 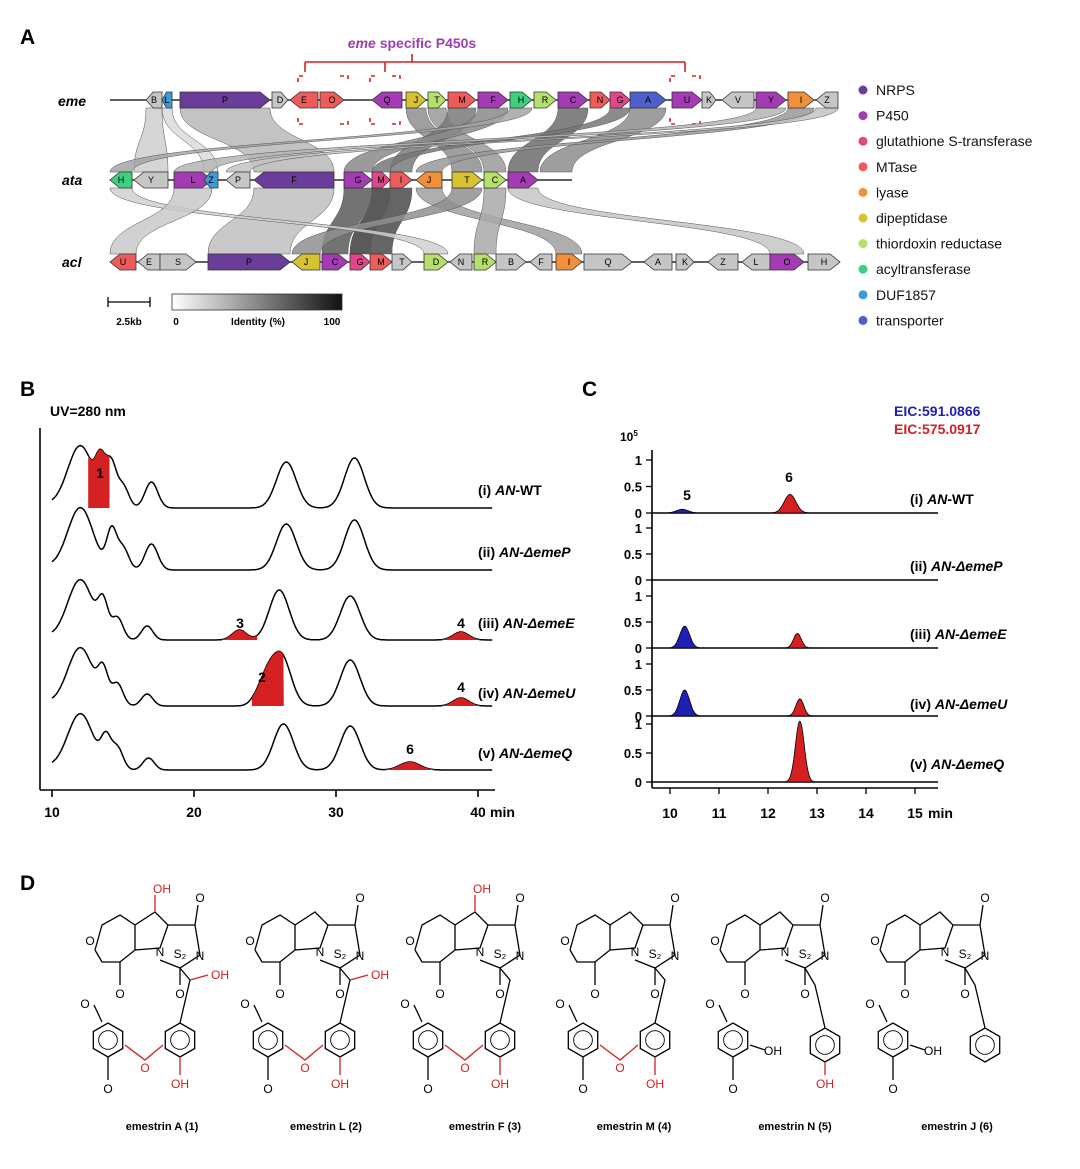 What do you see at coordinates (923, 269) in the screenshot?
I see `legend-label: acyltransferase` at bounding box center [923, 269].